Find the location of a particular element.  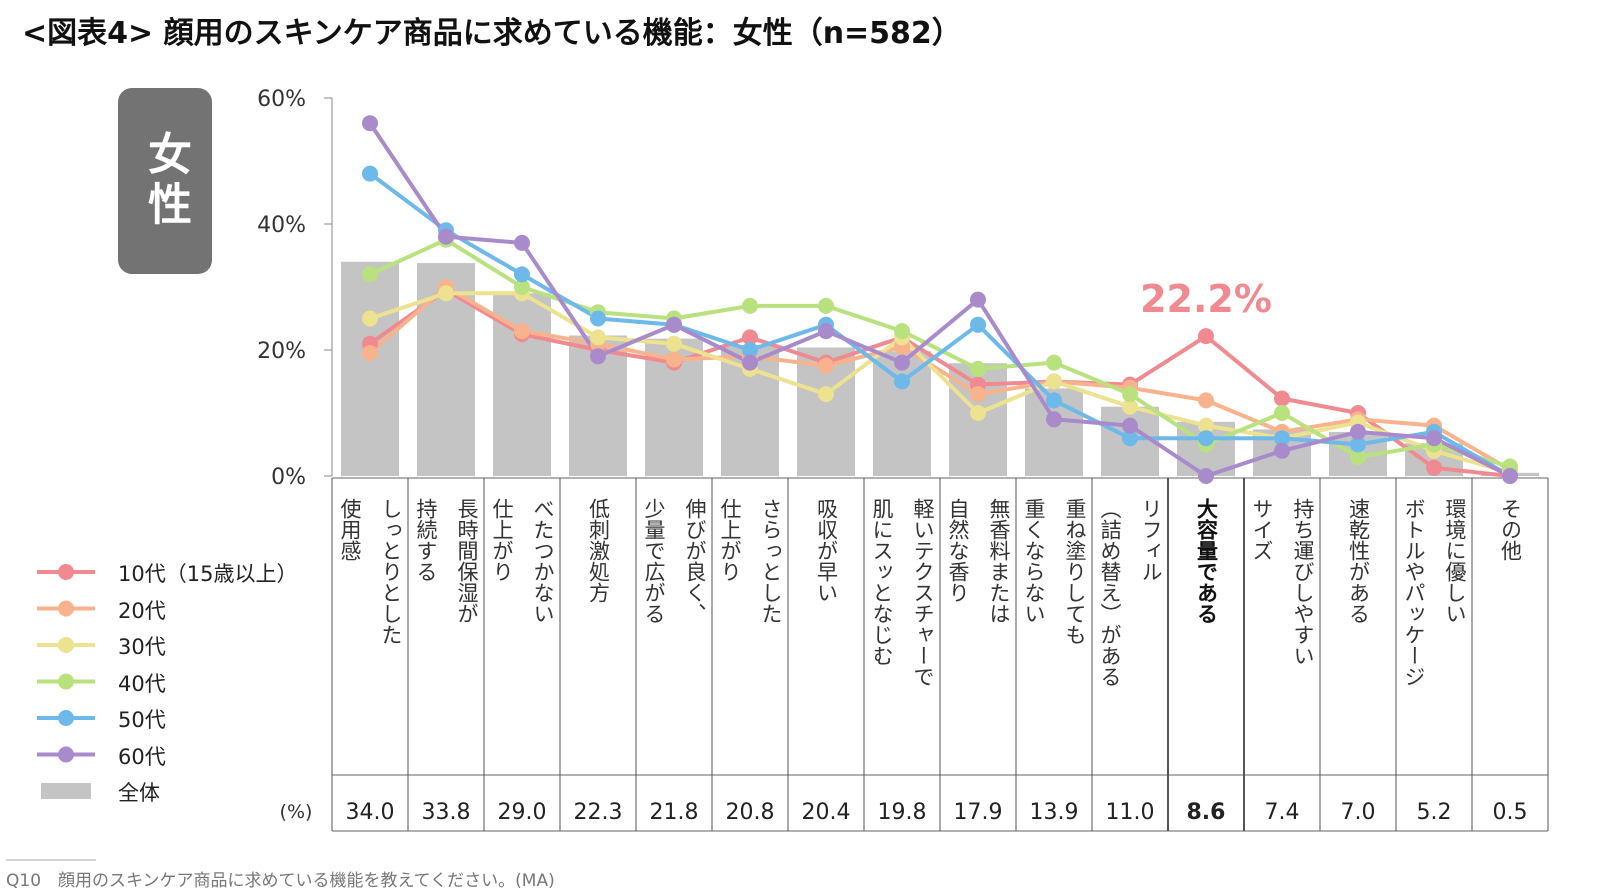

category-label-line: サイズ is located at coordinates (1262, 529).